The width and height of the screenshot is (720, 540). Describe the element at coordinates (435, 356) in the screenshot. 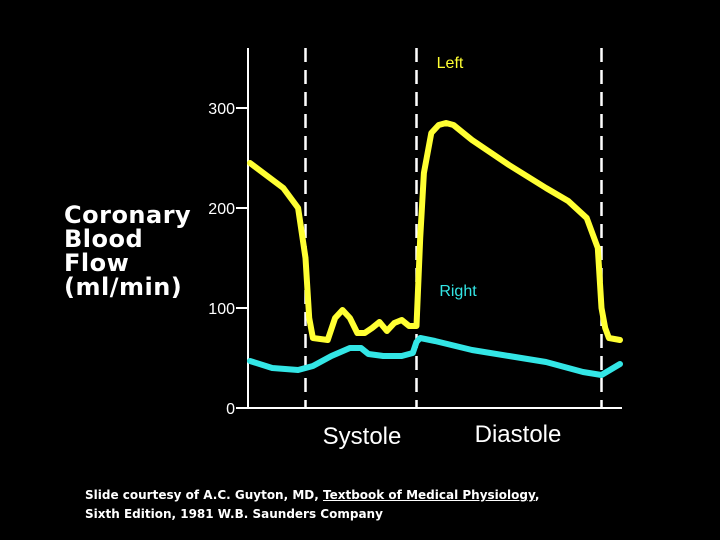

I see `right-ventricle-series-line` at that location.